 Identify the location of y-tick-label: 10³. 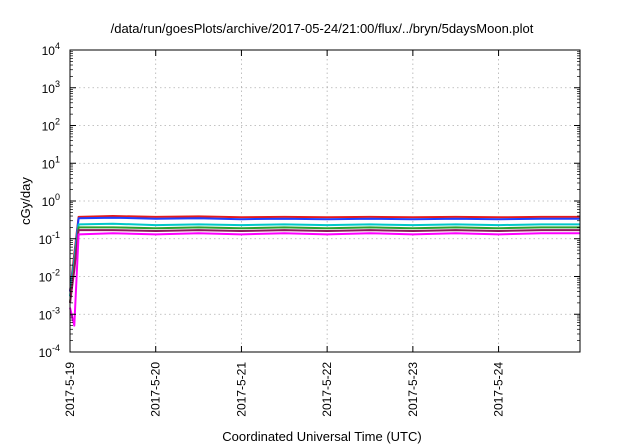
(51, 87).